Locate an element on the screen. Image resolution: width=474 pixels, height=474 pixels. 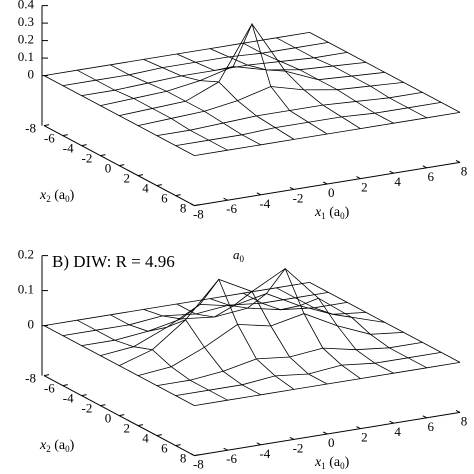
x2-tick-label: 8 is located at coordinates (183, 208).